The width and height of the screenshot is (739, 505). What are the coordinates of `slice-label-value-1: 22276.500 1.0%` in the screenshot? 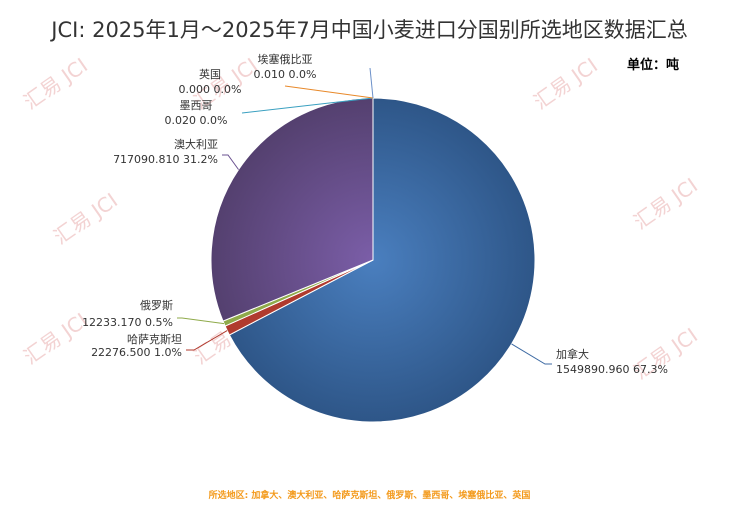 It's located at (136, 352).